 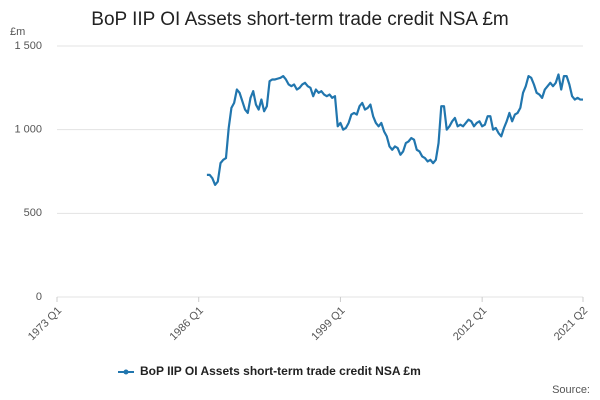 What do you see at coordinates (33, 213) in the screenshot?
I see `y-tick-label: 500` at bounding box center [33, 213].